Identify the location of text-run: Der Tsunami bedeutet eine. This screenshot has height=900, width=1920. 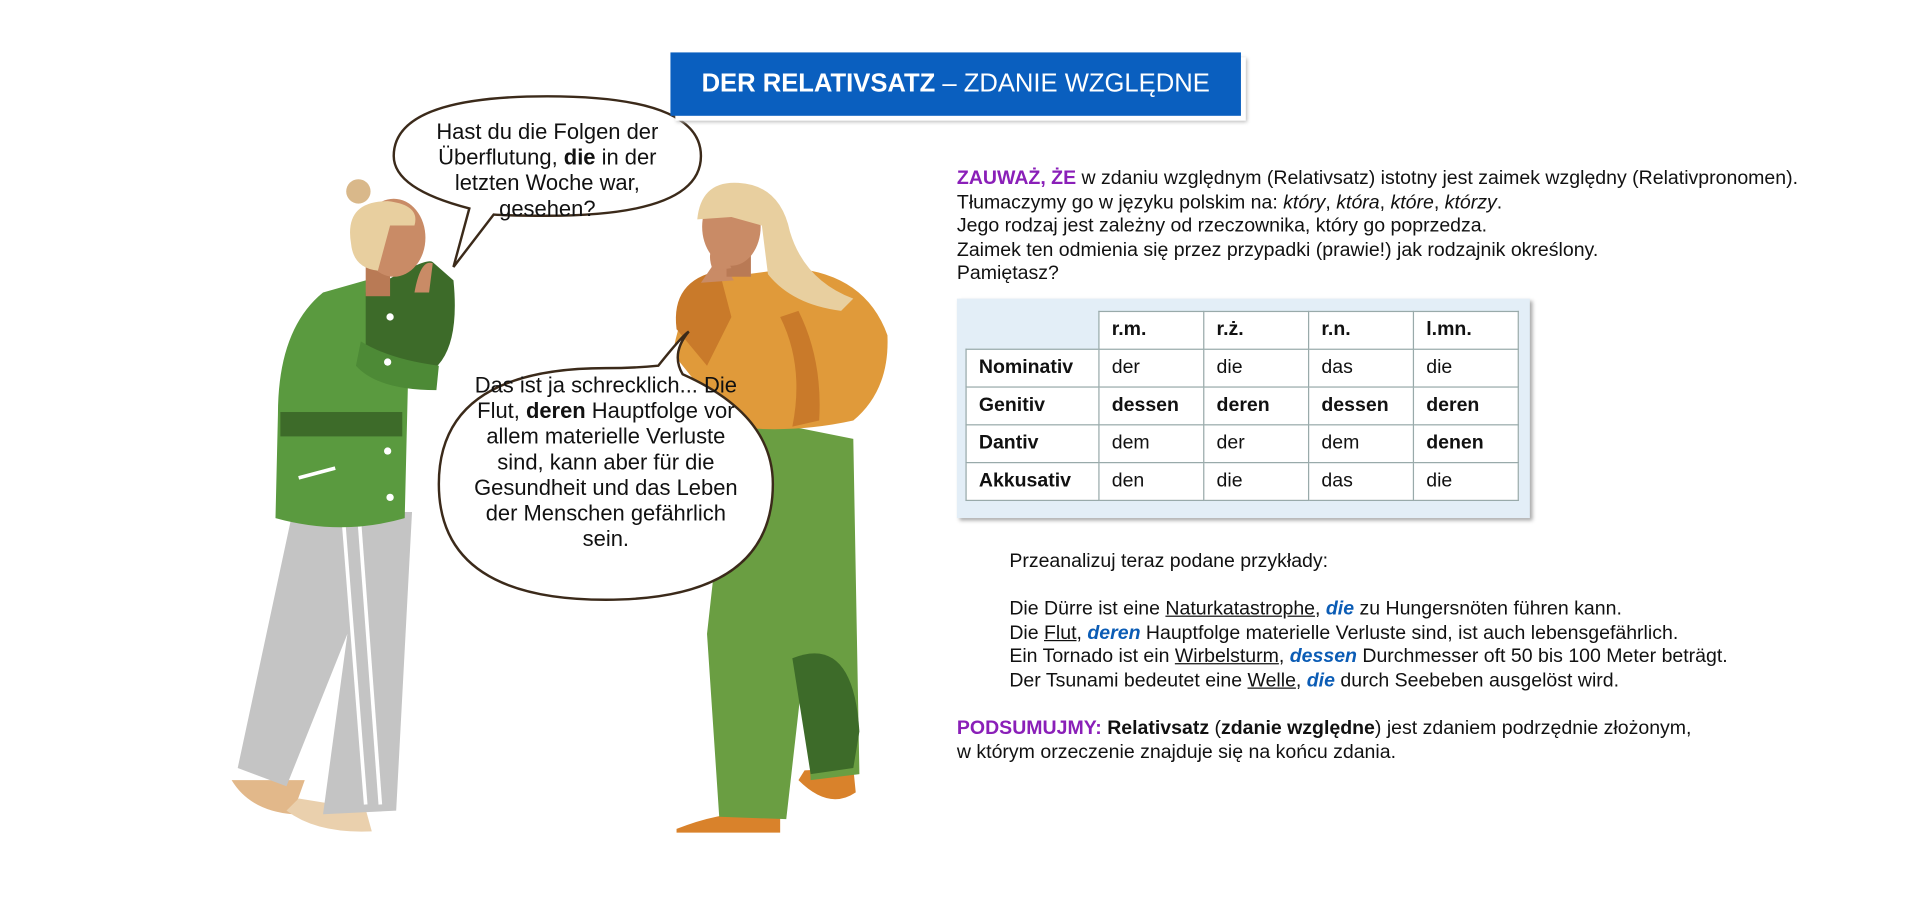
(1128, 681).